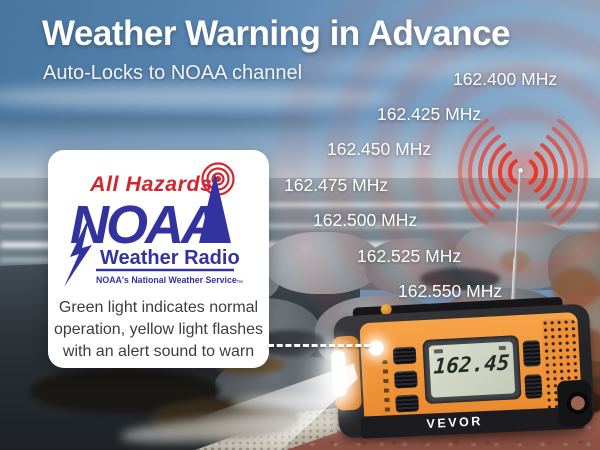 This screenshot has height=450, width=600. What do you see at coordinates (173, 73) in the screenshot?
I see `page-subtitle: Auto-Locks to NOAA channel` at bounding box center [173, 73].